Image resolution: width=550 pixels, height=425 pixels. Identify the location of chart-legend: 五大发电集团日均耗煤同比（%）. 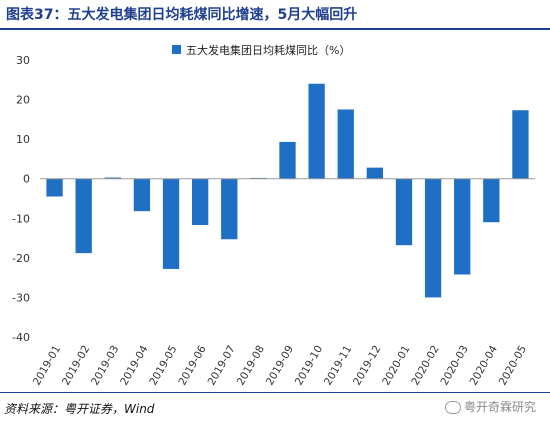
(261, 50).